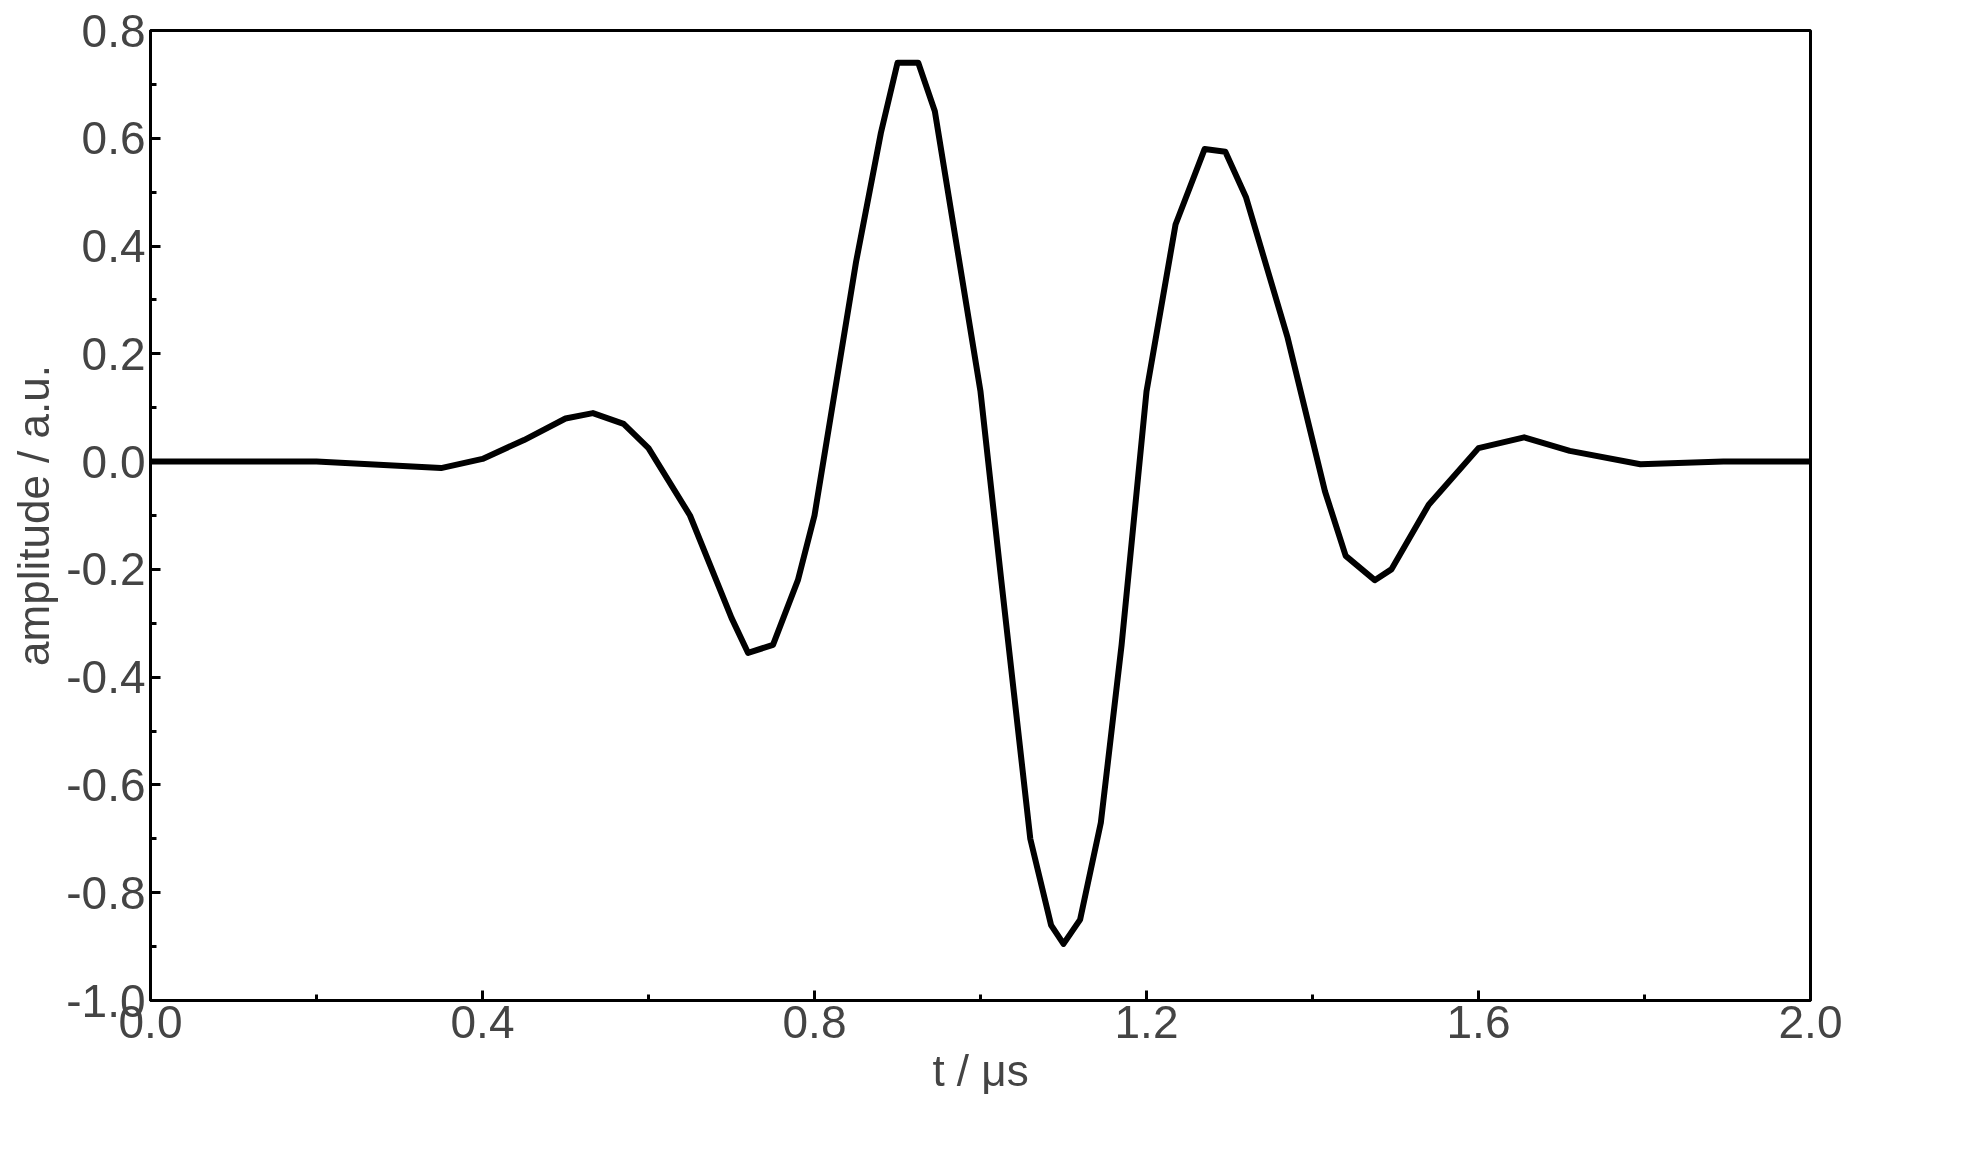 The image size is (1984, 1157). What do you see at coordinates (106, 784) in the screenshot?
I see `y-tick-label: -0.6` at bounding box center [106, 784].